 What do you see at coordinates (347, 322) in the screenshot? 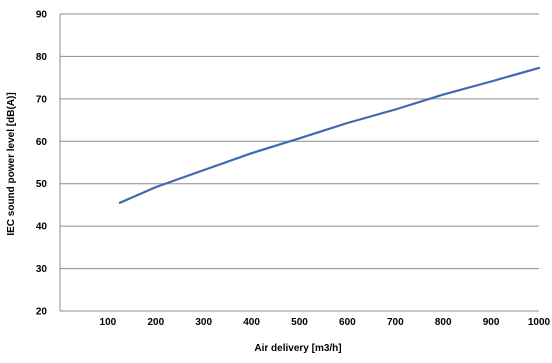
I see `x-tick-label: 600` at bounding box center [347, 322].